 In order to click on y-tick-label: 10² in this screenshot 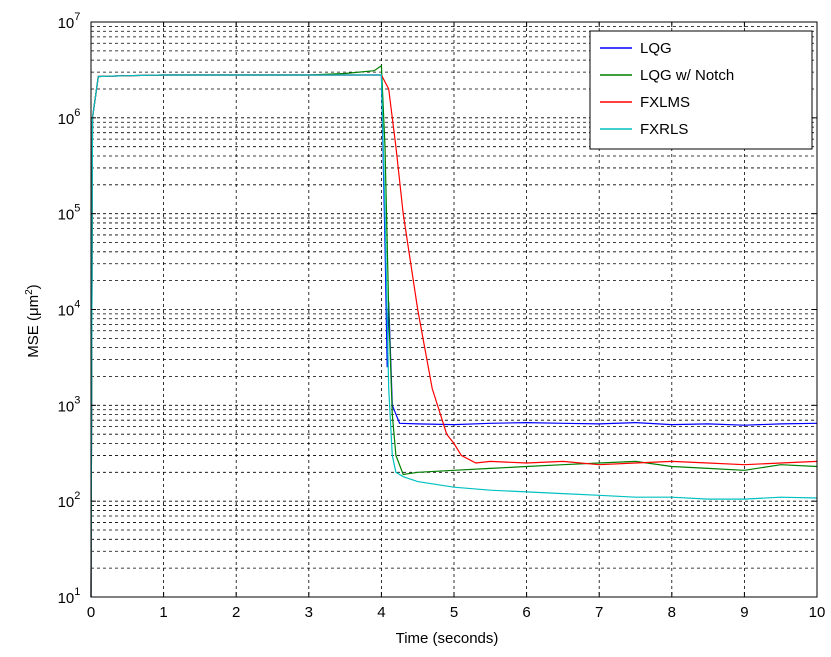, I will do `click(69, 500)`.